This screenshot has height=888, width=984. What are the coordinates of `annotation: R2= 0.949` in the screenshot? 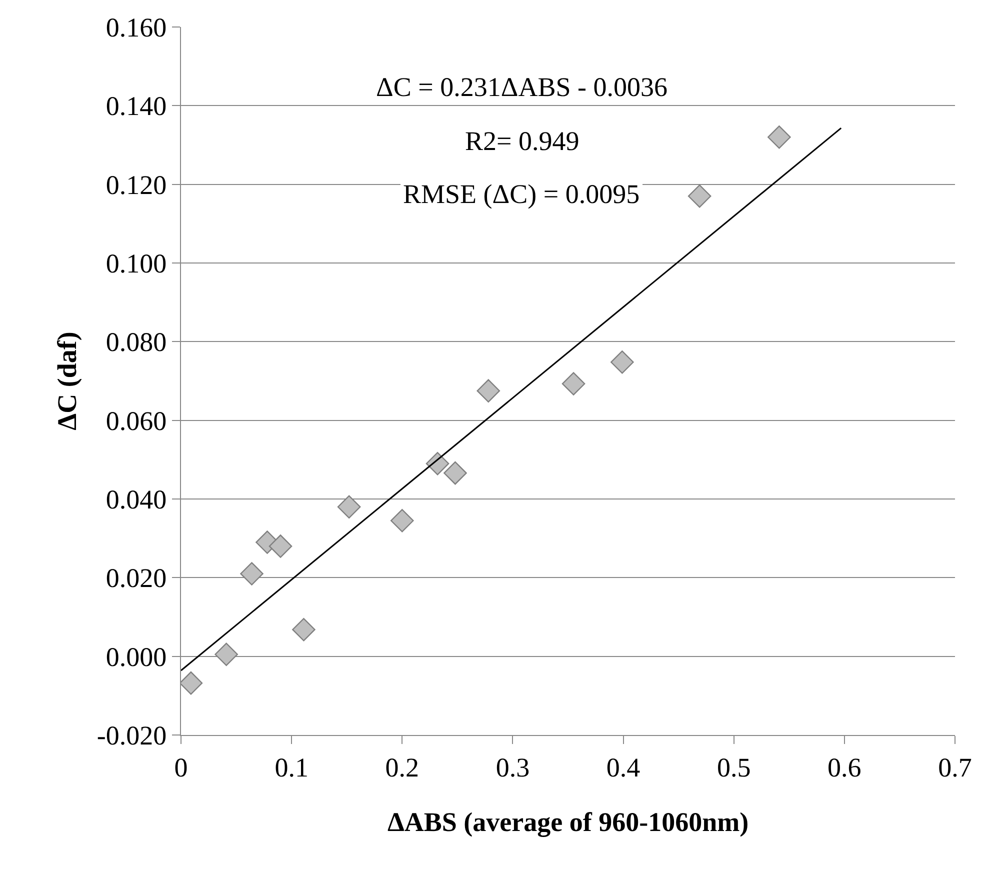 It's located at (522, 141).